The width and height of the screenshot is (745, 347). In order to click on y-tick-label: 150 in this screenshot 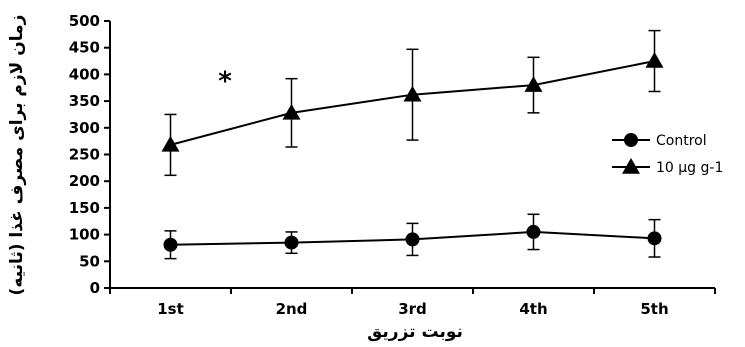, I will do `click(84, 208)`.